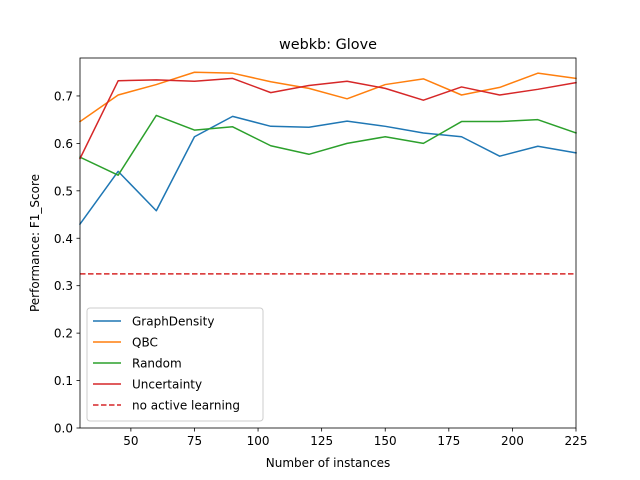  Describe the element at coordinates (576, 441) in the screenshot. I see `x-tick-label-7: 225` at that location.